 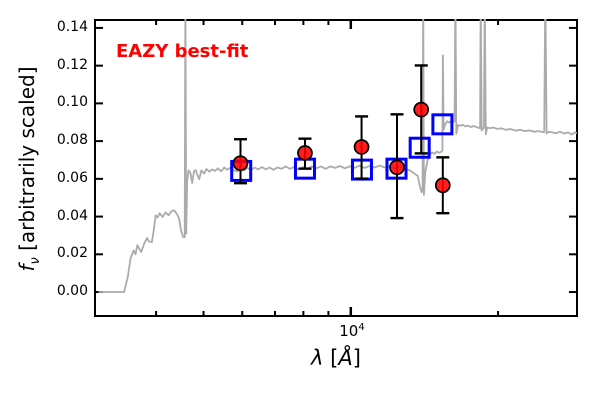 I want to click on xlabel-bracket-open: [, so click(x=331, y=358).